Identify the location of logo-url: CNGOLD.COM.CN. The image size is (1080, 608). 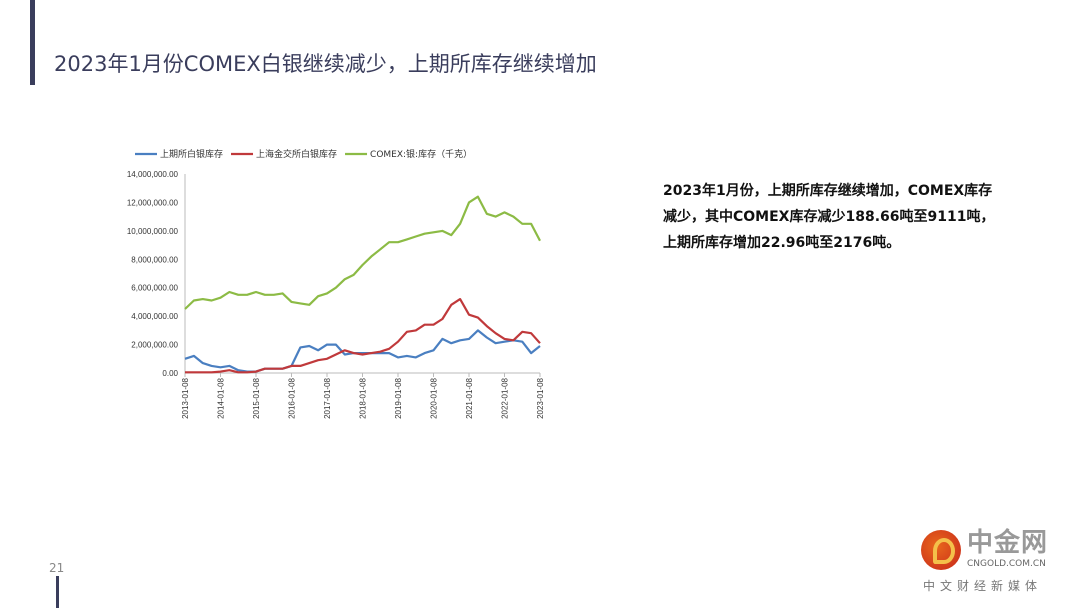
(1006, 564).